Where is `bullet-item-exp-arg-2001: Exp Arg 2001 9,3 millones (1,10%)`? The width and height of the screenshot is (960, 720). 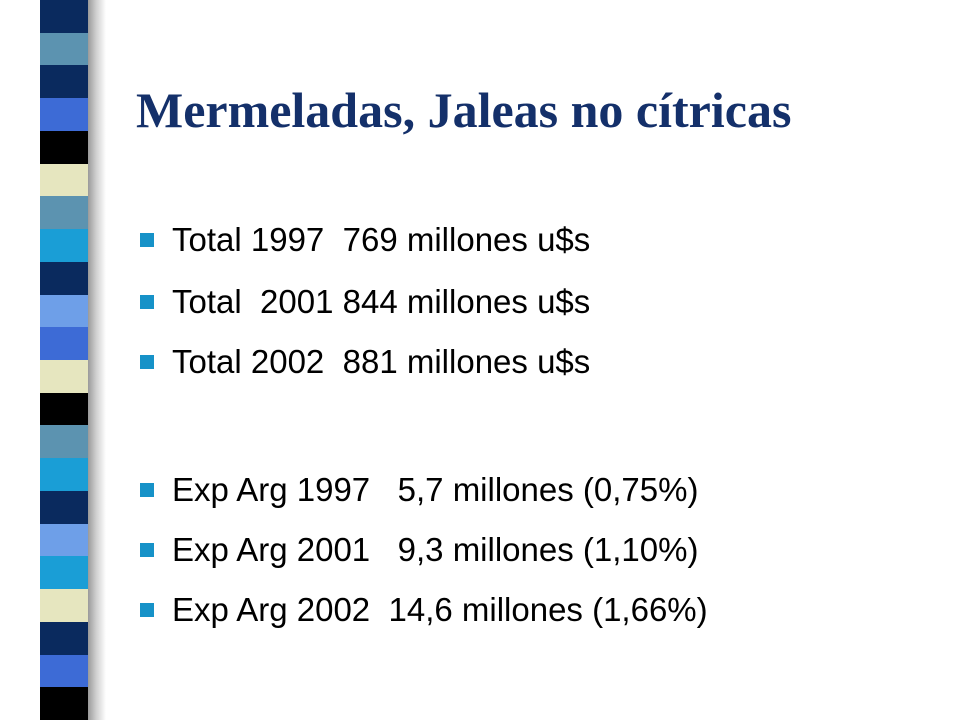
bullet-item-exp-arg-2001: Exp Arg 2001 9,3 millones (1,10%) is located at coordinates (419, 550).